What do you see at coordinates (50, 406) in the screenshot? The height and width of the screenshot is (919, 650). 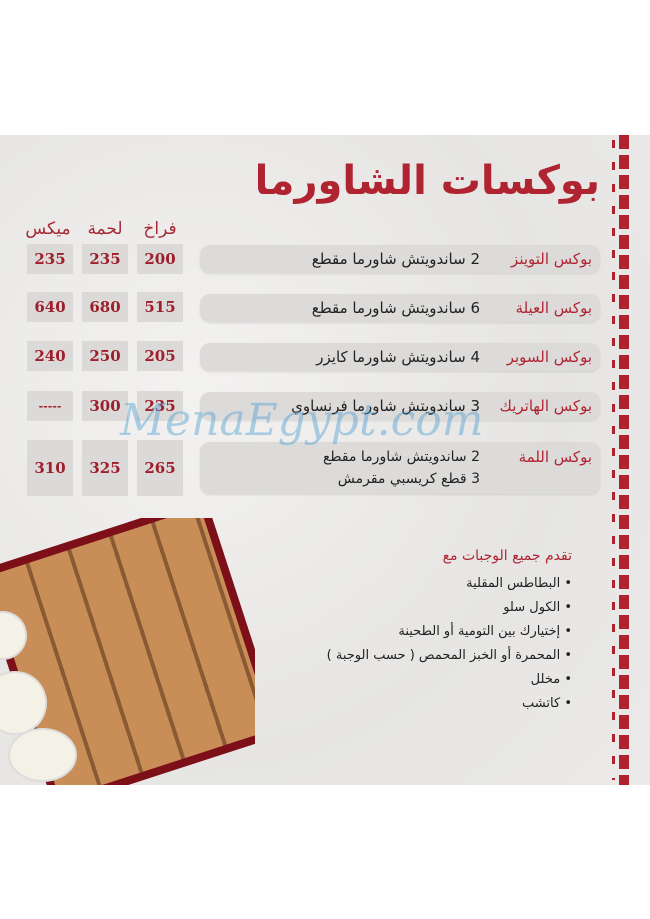 I see `price-mix: -----` at bounding box center [50, 406].